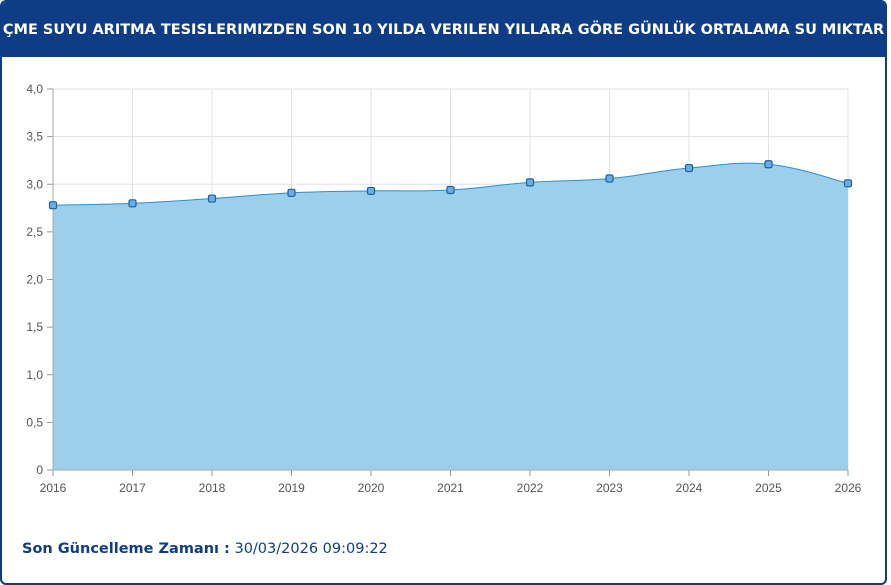 This screenshot has width=891, height=585. Describe the element at coordinates (126, 549) in the screenshot. I see `last-updated-label: Son Güncelleme Zamanı :` at that location.